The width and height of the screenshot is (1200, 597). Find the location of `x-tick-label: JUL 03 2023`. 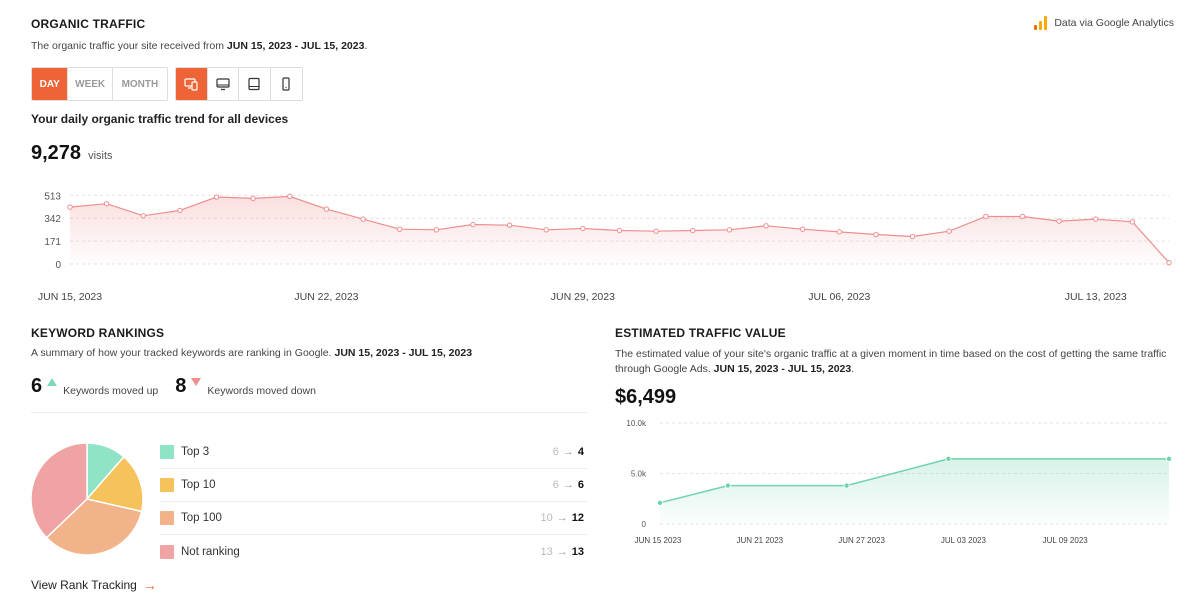

x-tick-label: JUL 03 2023 is located at coordinates (964, 540).